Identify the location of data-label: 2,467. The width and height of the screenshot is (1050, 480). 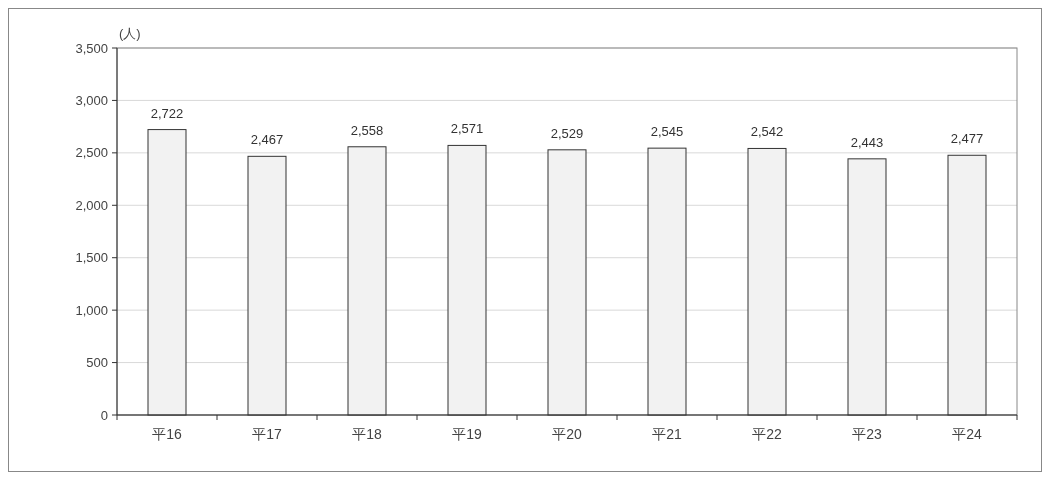
(267, 140).